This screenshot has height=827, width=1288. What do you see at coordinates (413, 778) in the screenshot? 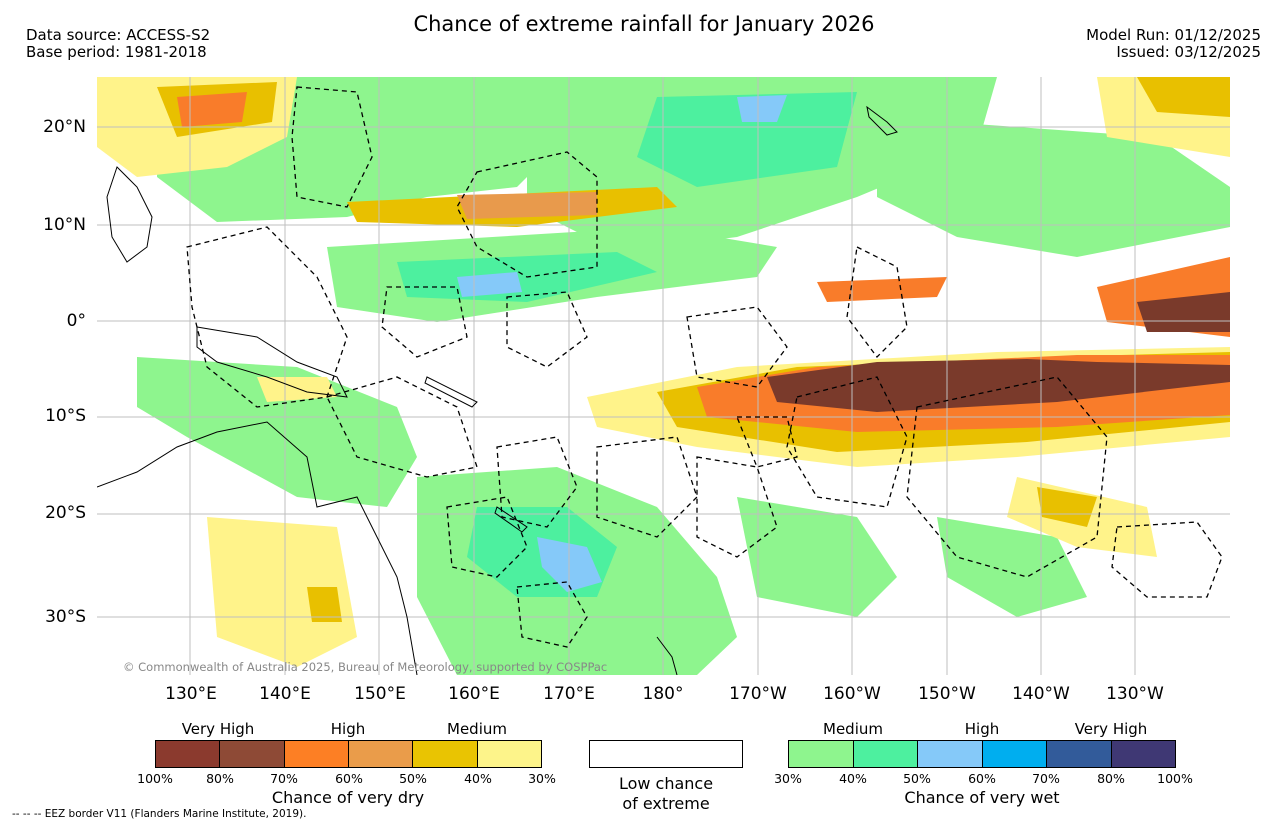
I see `dry-tick-50: 50%` at bounding box center [413, 778].